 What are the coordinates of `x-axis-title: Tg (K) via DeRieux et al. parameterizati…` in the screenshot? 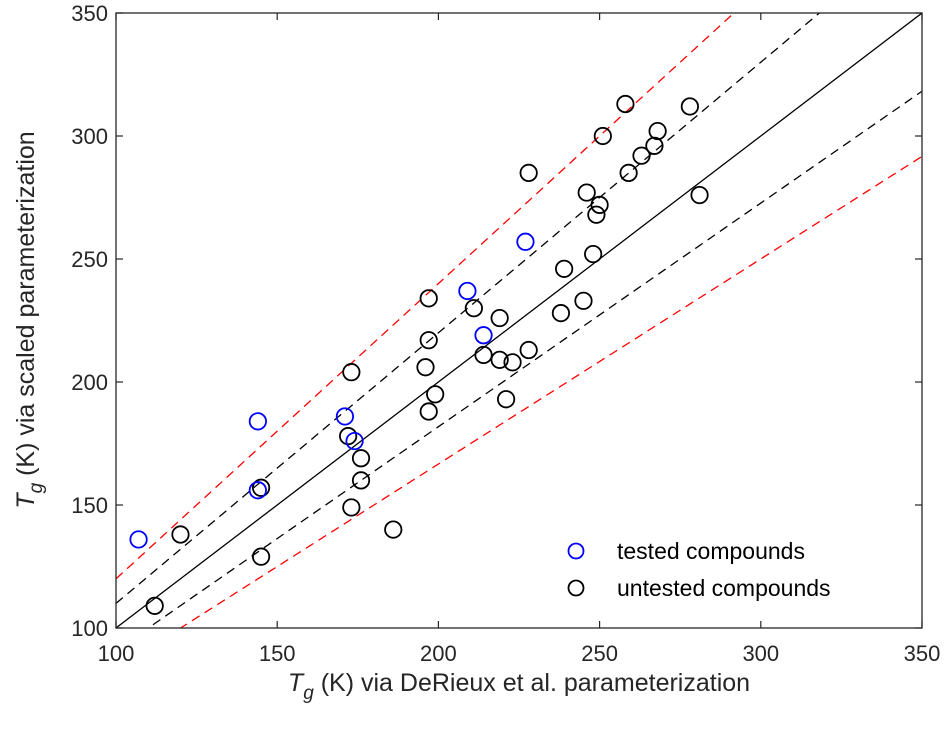 It's located at (519, 686).